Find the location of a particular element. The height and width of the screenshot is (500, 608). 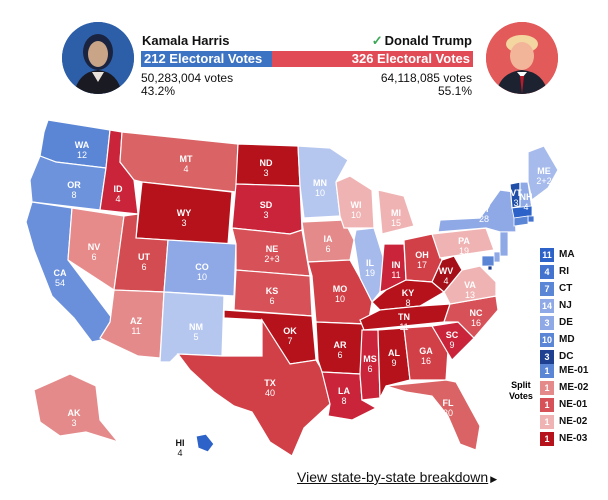

trump-popular: 64,118,085 votes 55.1% is located at coordinates (426, 85).